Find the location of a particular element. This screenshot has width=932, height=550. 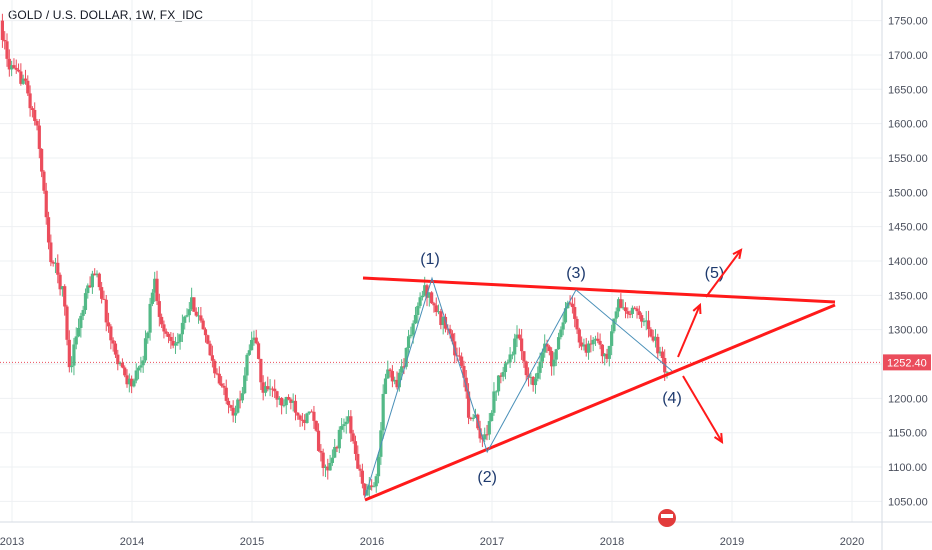

y-tick-label: 1050.00 is located at coordinates (908, 502).